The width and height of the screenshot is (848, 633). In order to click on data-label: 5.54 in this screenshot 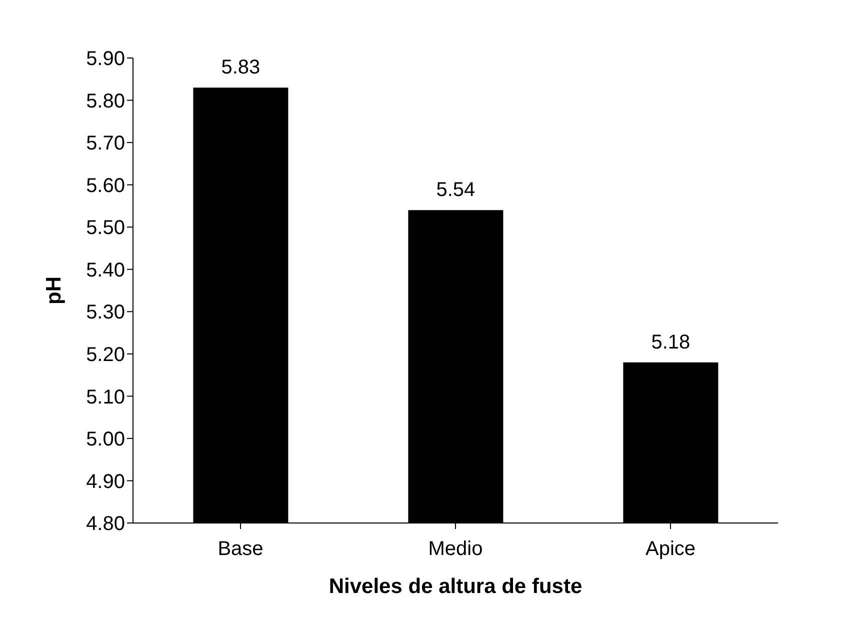, I will do `click(456, 190)`.